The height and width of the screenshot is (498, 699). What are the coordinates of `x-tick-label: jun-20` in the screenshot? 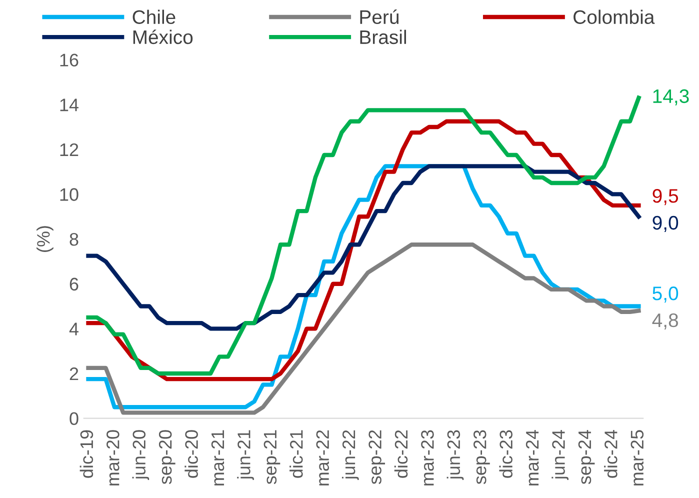 It's located at (141, 455).